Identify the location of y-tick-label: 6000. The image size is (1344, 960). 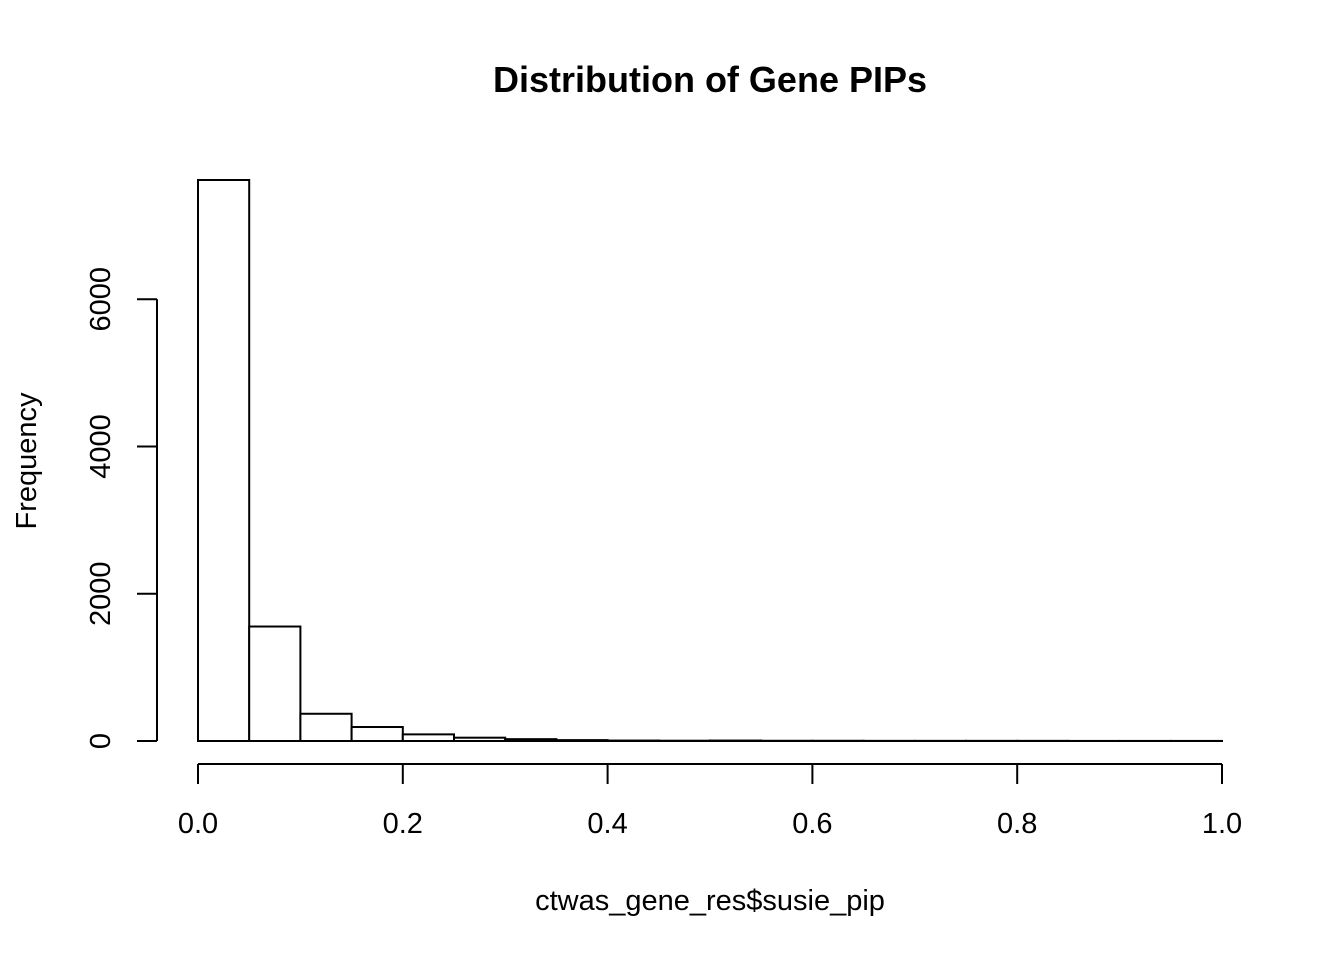
(101, 299).